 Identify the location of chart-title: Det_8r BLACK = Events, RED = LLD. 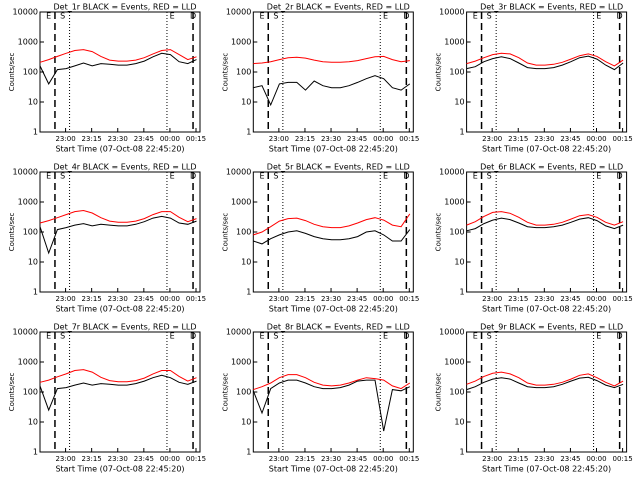
(338, 327).